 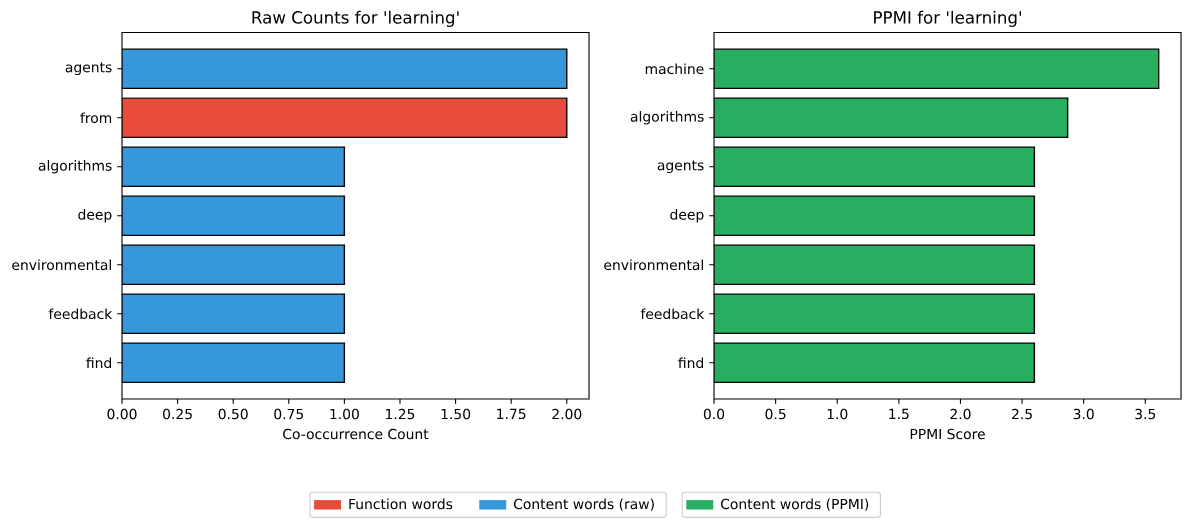 What do you see at coordinates (233, 414) in the screenshot?
I see `x-tick-label: 0.50` at bounding box center [233, 414].